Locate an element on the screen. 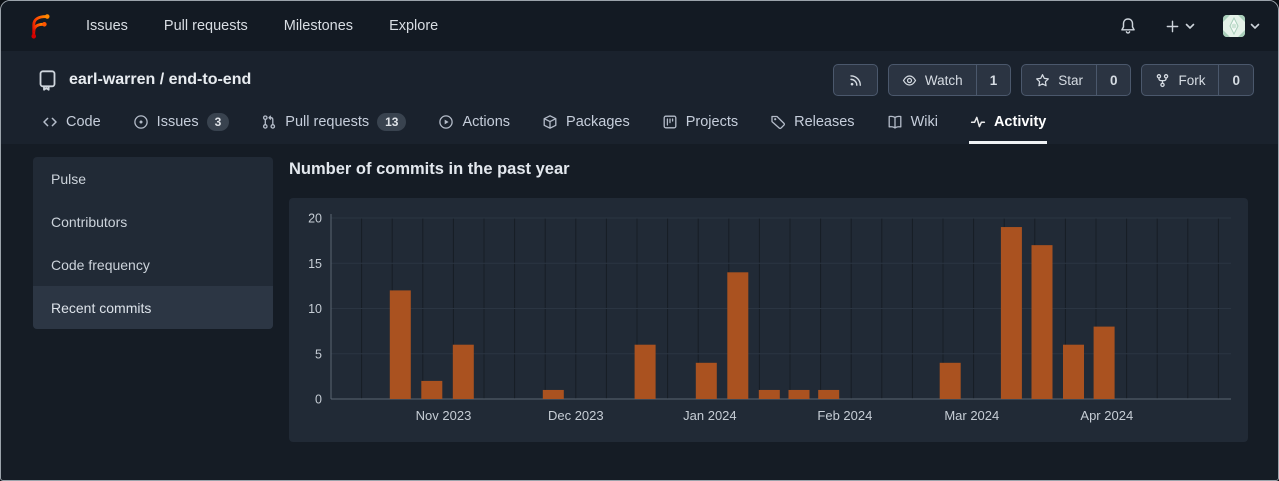  eye-icon is located at coordinates (909, 80).